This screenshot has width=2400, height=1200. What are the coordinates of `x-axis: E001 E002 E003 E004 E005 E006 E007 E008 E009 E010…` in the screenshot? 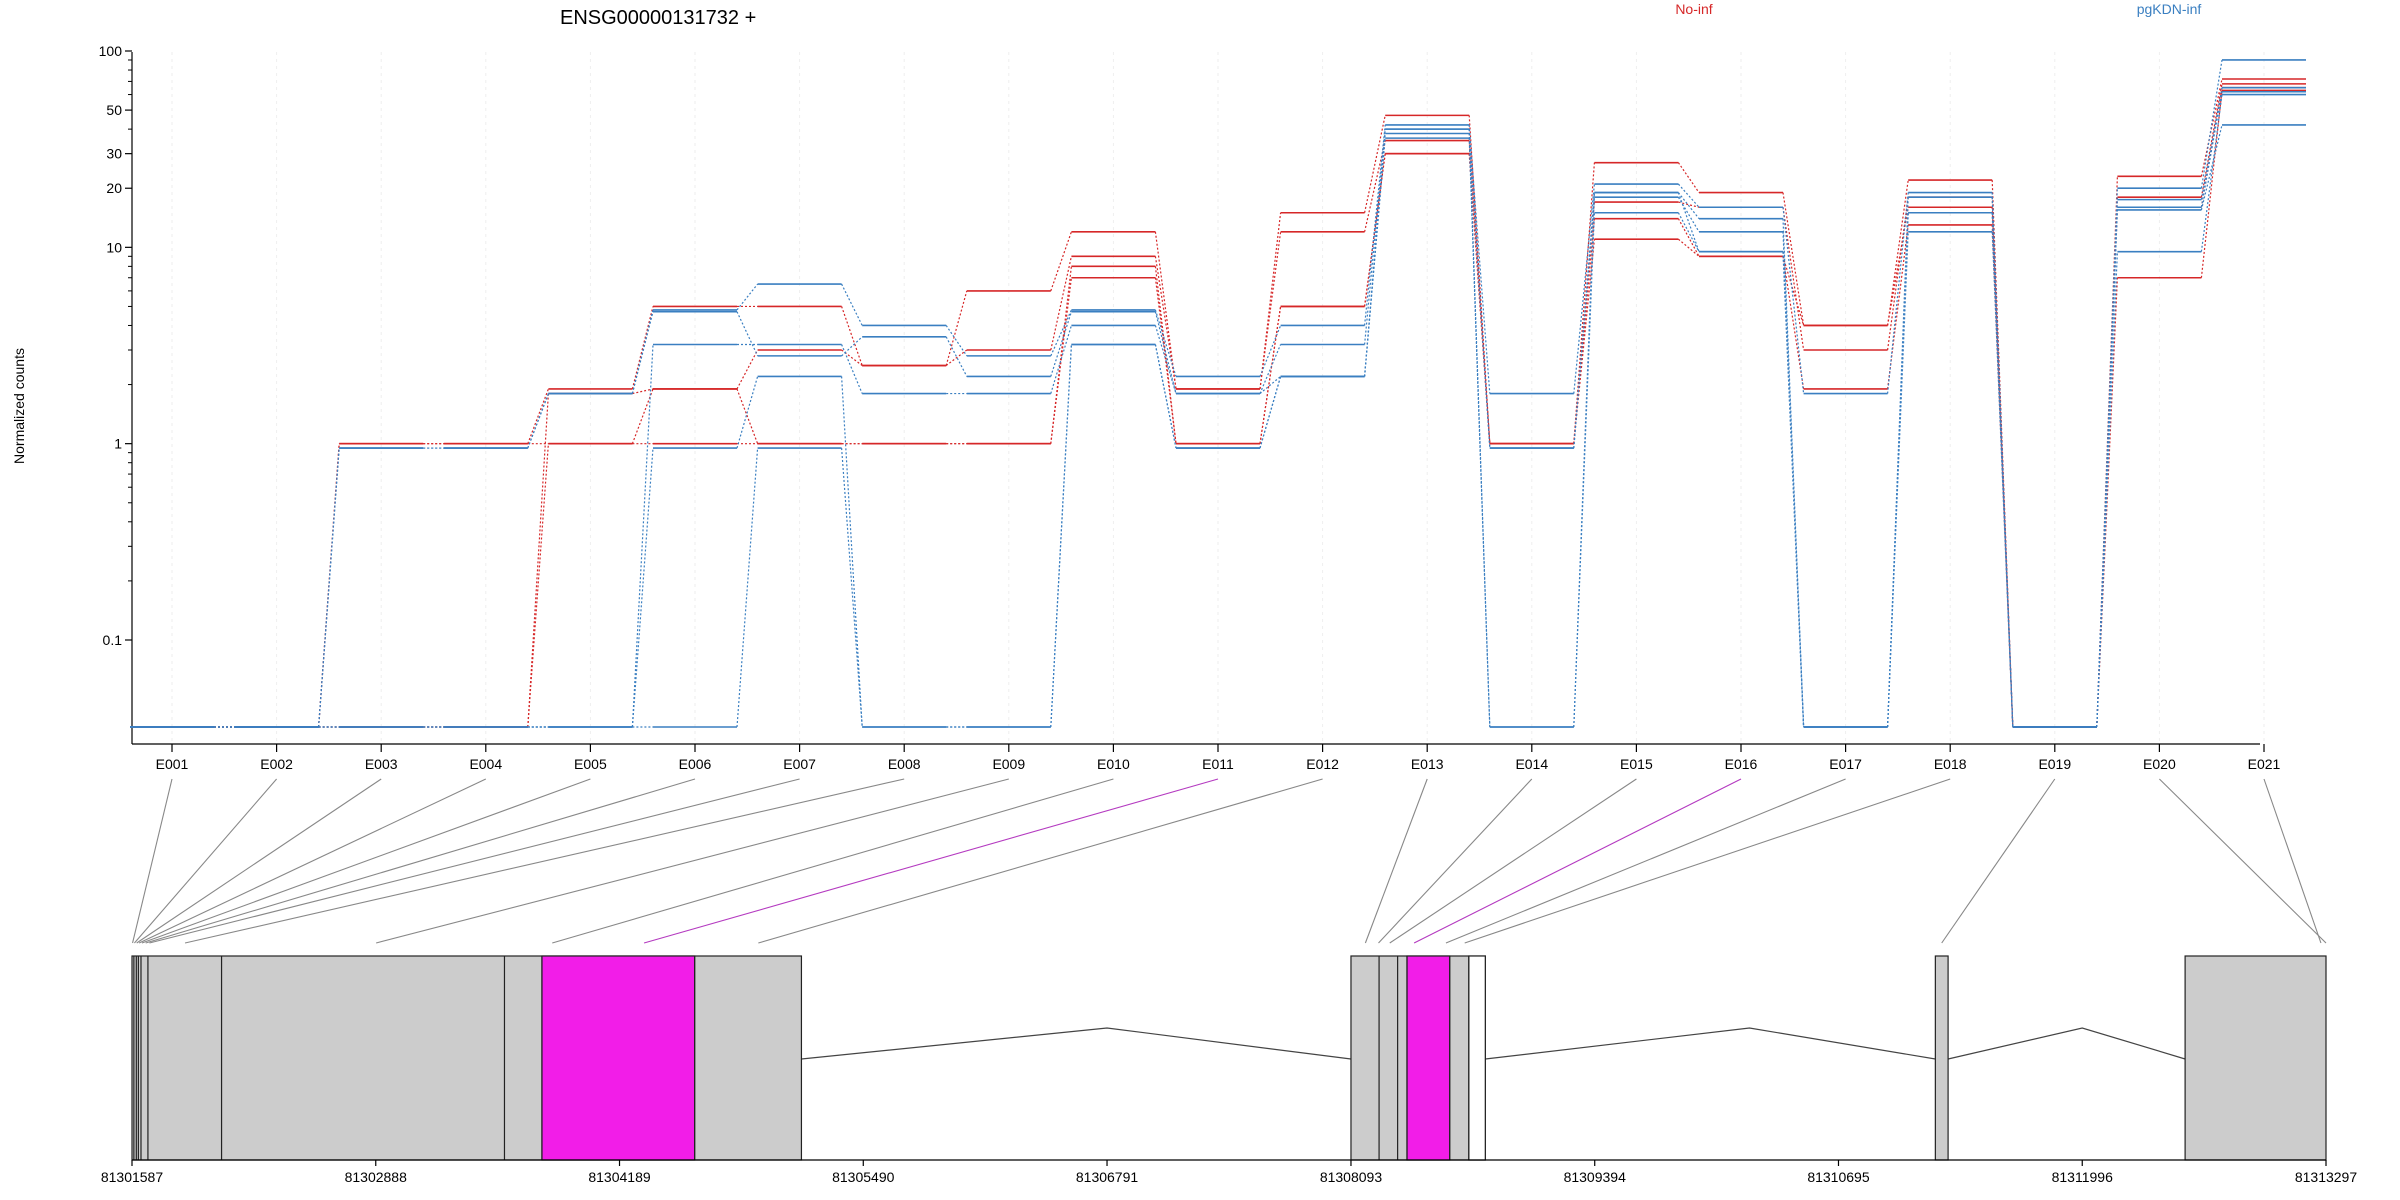 It's located at (1206, 757).